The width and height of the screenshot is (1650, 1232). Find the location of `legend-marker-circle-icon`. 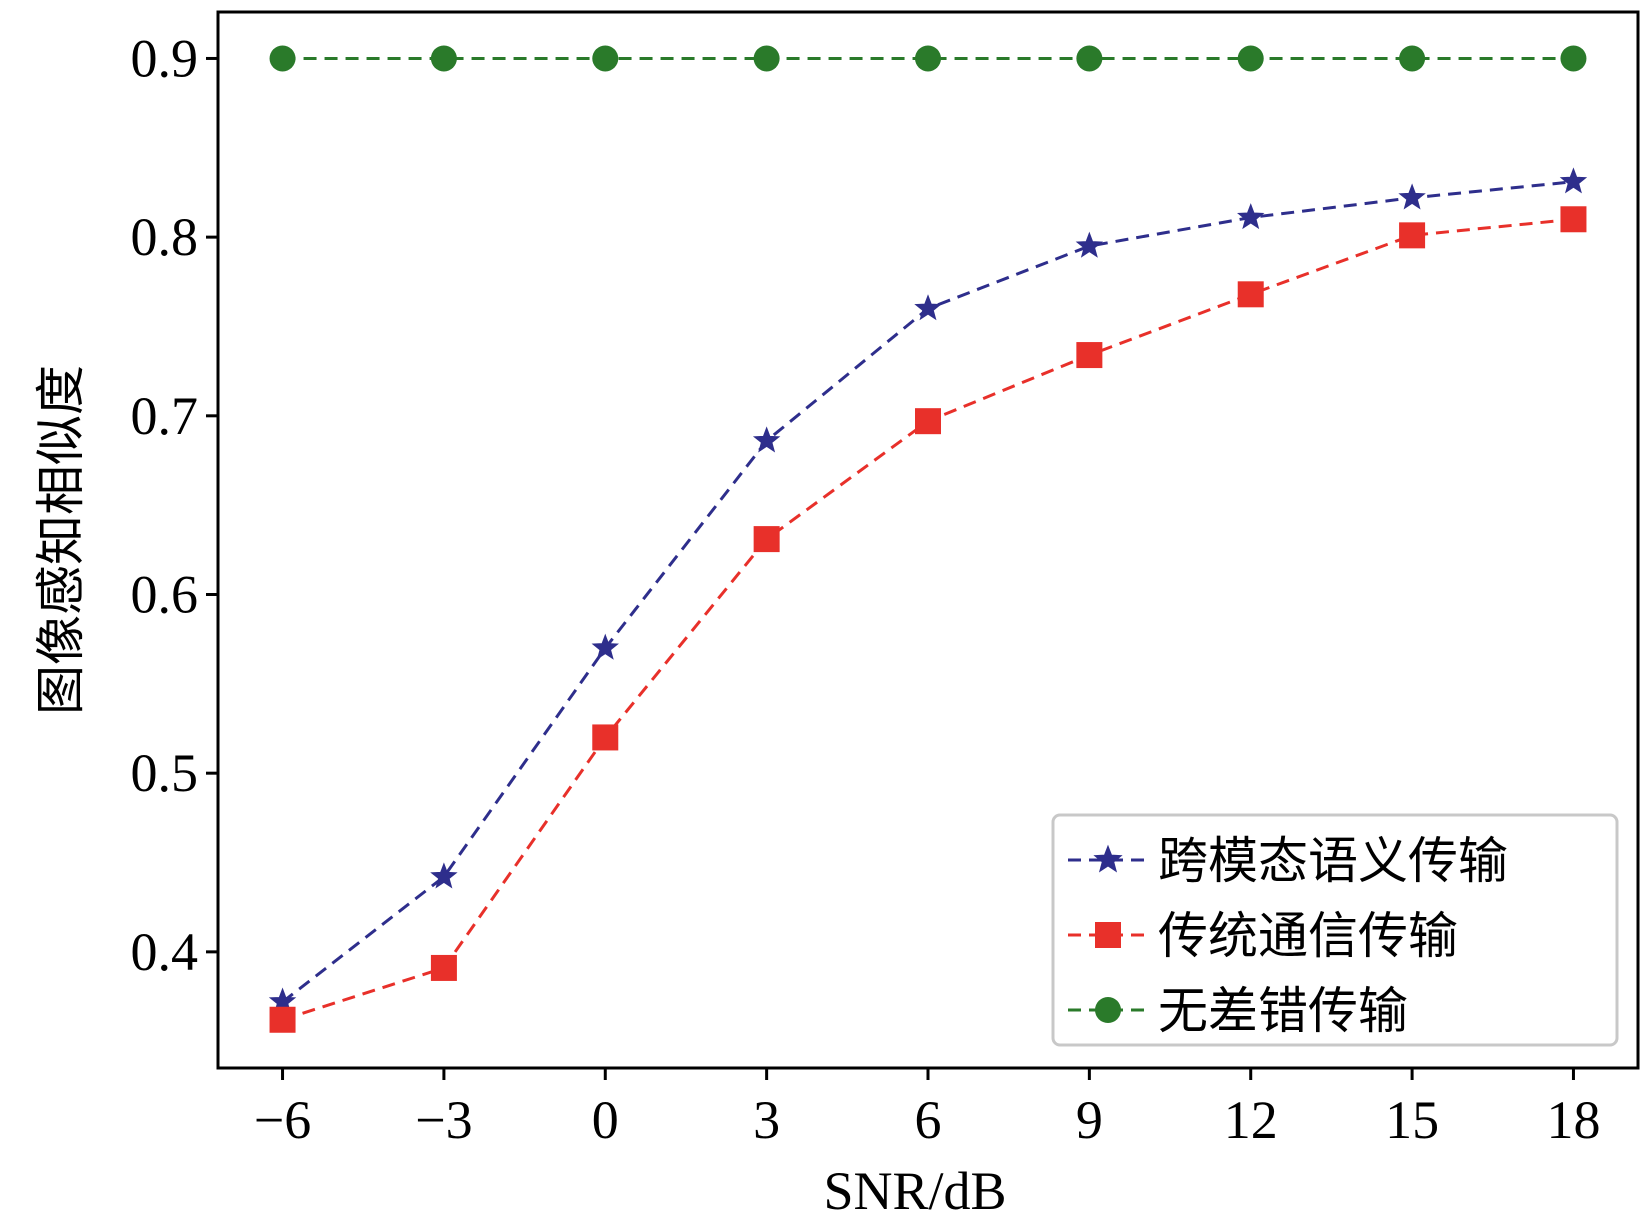

legend-marker-circle-icon is located at coordinates (1108, 1010).